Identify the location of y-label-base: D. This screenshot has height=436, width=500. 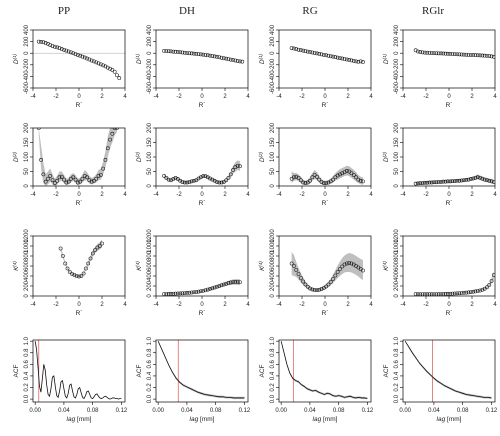
(386, 61).